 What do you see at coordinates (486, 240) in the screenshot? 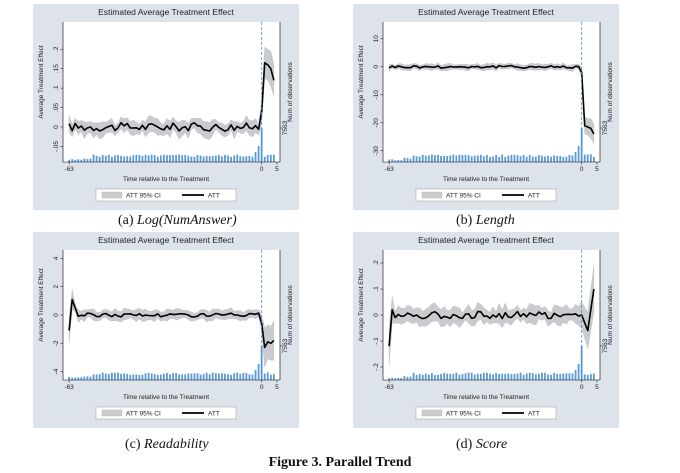
I see `panel-title: Estimated Average Treatment Effect` at bounding box center [486, 240].